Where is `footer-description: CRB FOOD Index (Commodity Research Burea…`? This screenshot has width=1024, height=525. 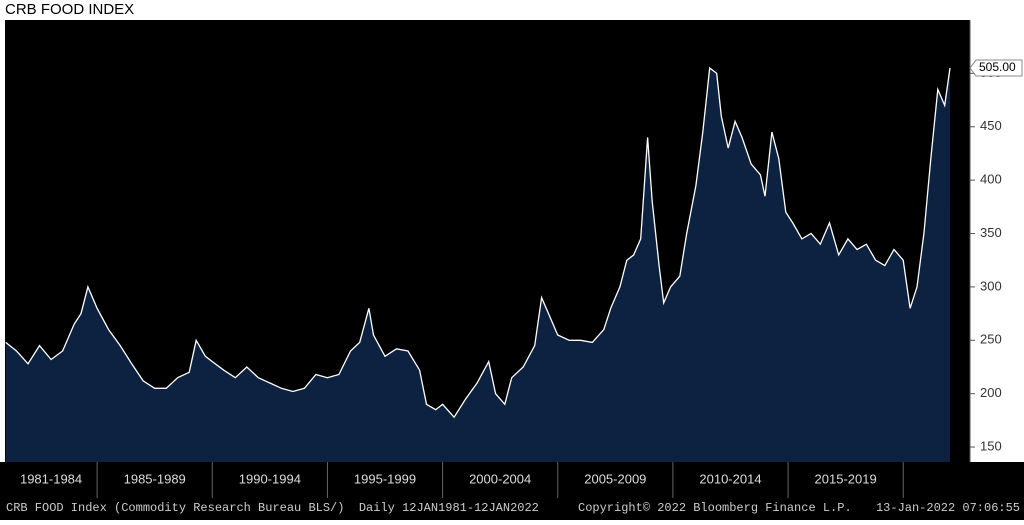
footer-description: CRB FOOD Index (Commodity Research Burea… is located at coordinates (272, 508).